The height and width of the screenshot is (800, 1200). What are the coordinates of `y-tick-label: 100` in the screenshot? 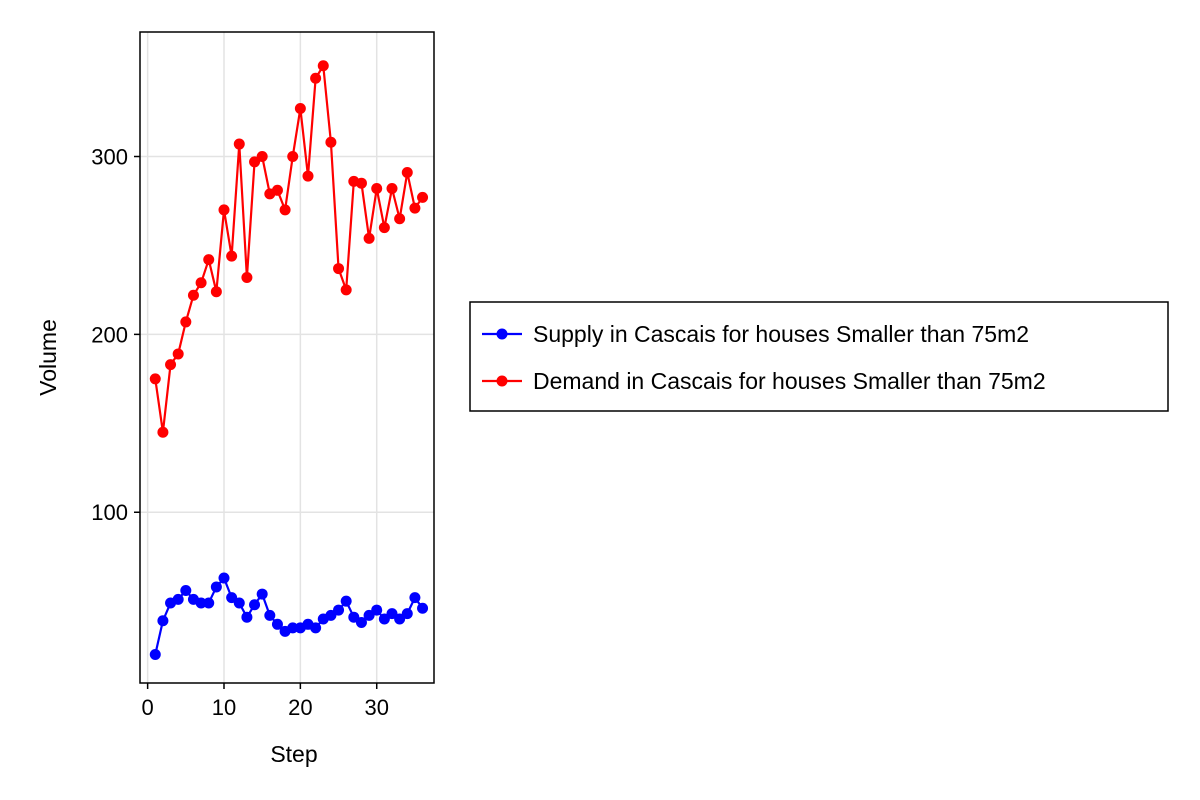 It's located at (109, 512).